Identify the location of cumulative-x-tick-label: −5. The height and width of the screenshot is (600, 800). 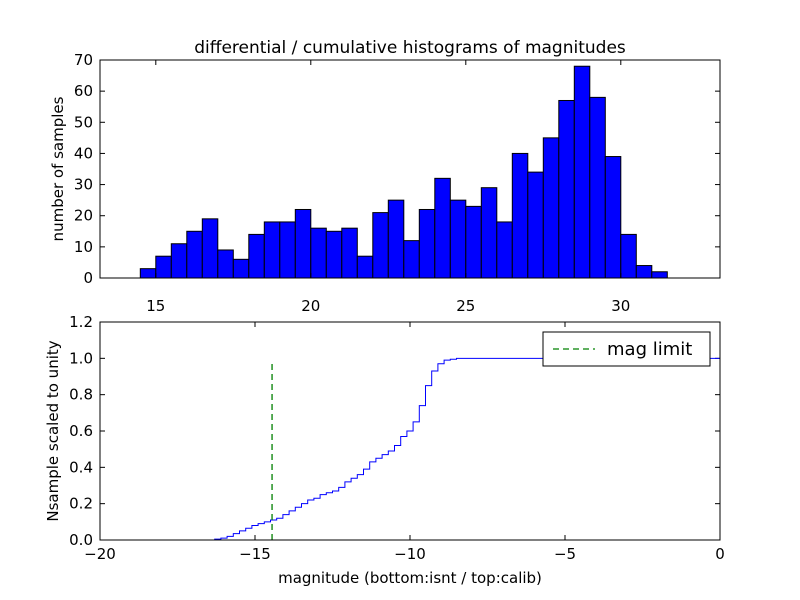
(565, 554).